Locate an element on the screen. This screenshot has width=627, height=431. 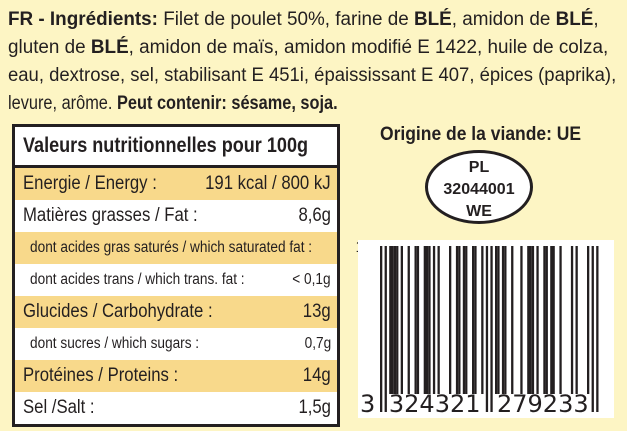
ingredient-text: , amidon de is located at coordinates (503, 19).